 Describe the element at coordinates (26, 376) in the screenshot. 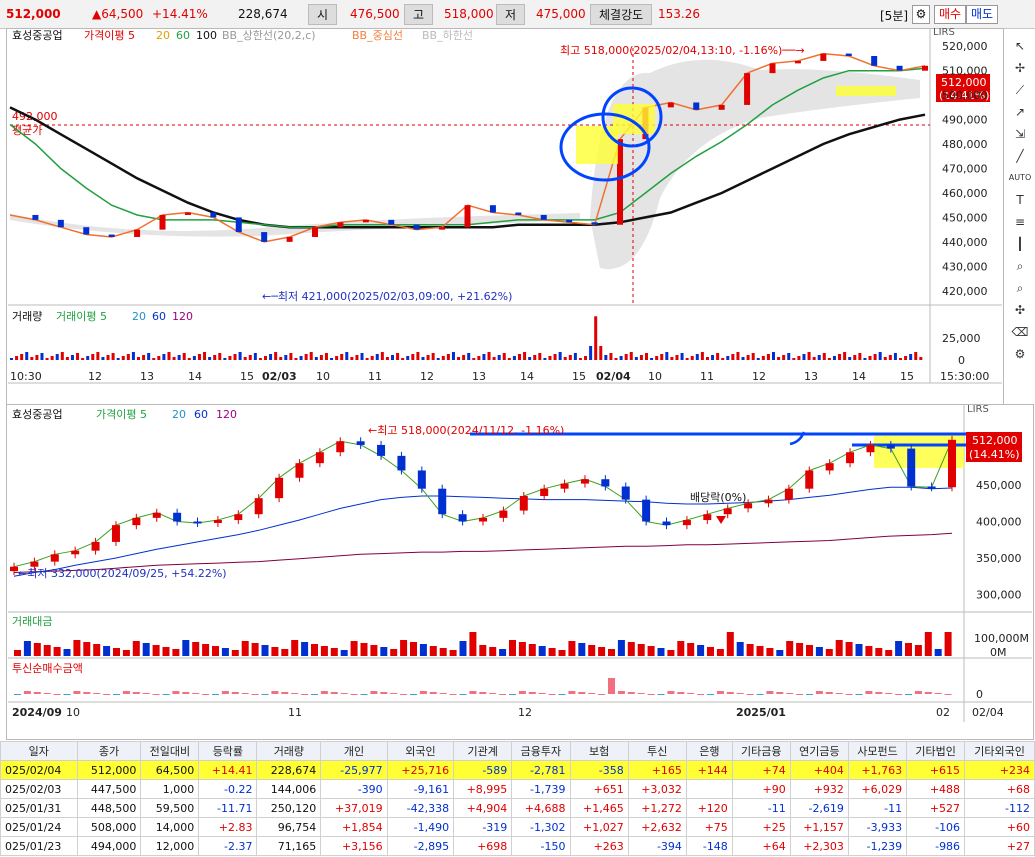

I see `x-tick-label: 10:30` at that location.